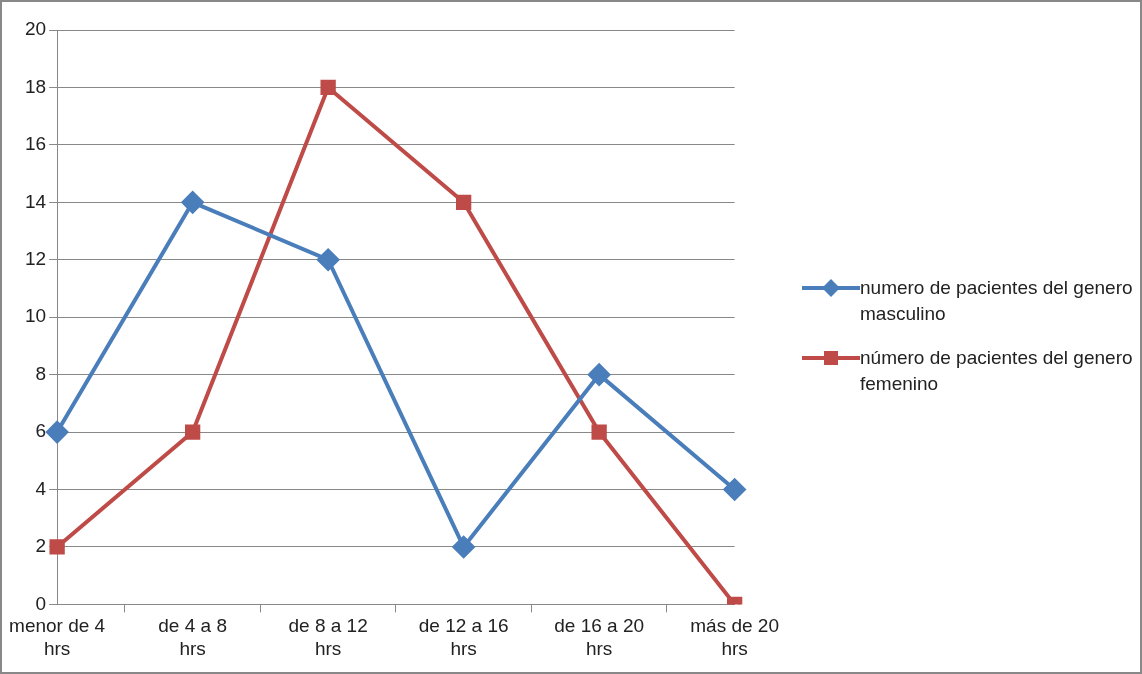 The image size is (1142, 674). What do you see at coordinates (41, 431) in the screenshot?
I see `y-tick-label: 6` at bounding box center [41, 431].